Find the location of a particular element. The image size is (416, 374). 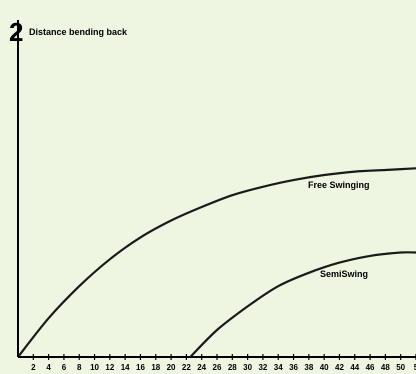

x-tick-label: 2 is located at coordinates (33, 367).